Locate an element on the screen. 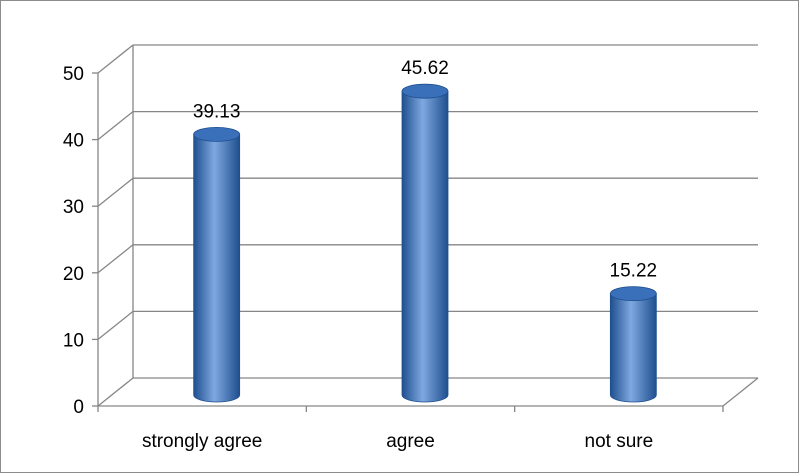 The width and height of the screenshot is (799, 474). bar: 45.62 is located at coordinates (425, 230).